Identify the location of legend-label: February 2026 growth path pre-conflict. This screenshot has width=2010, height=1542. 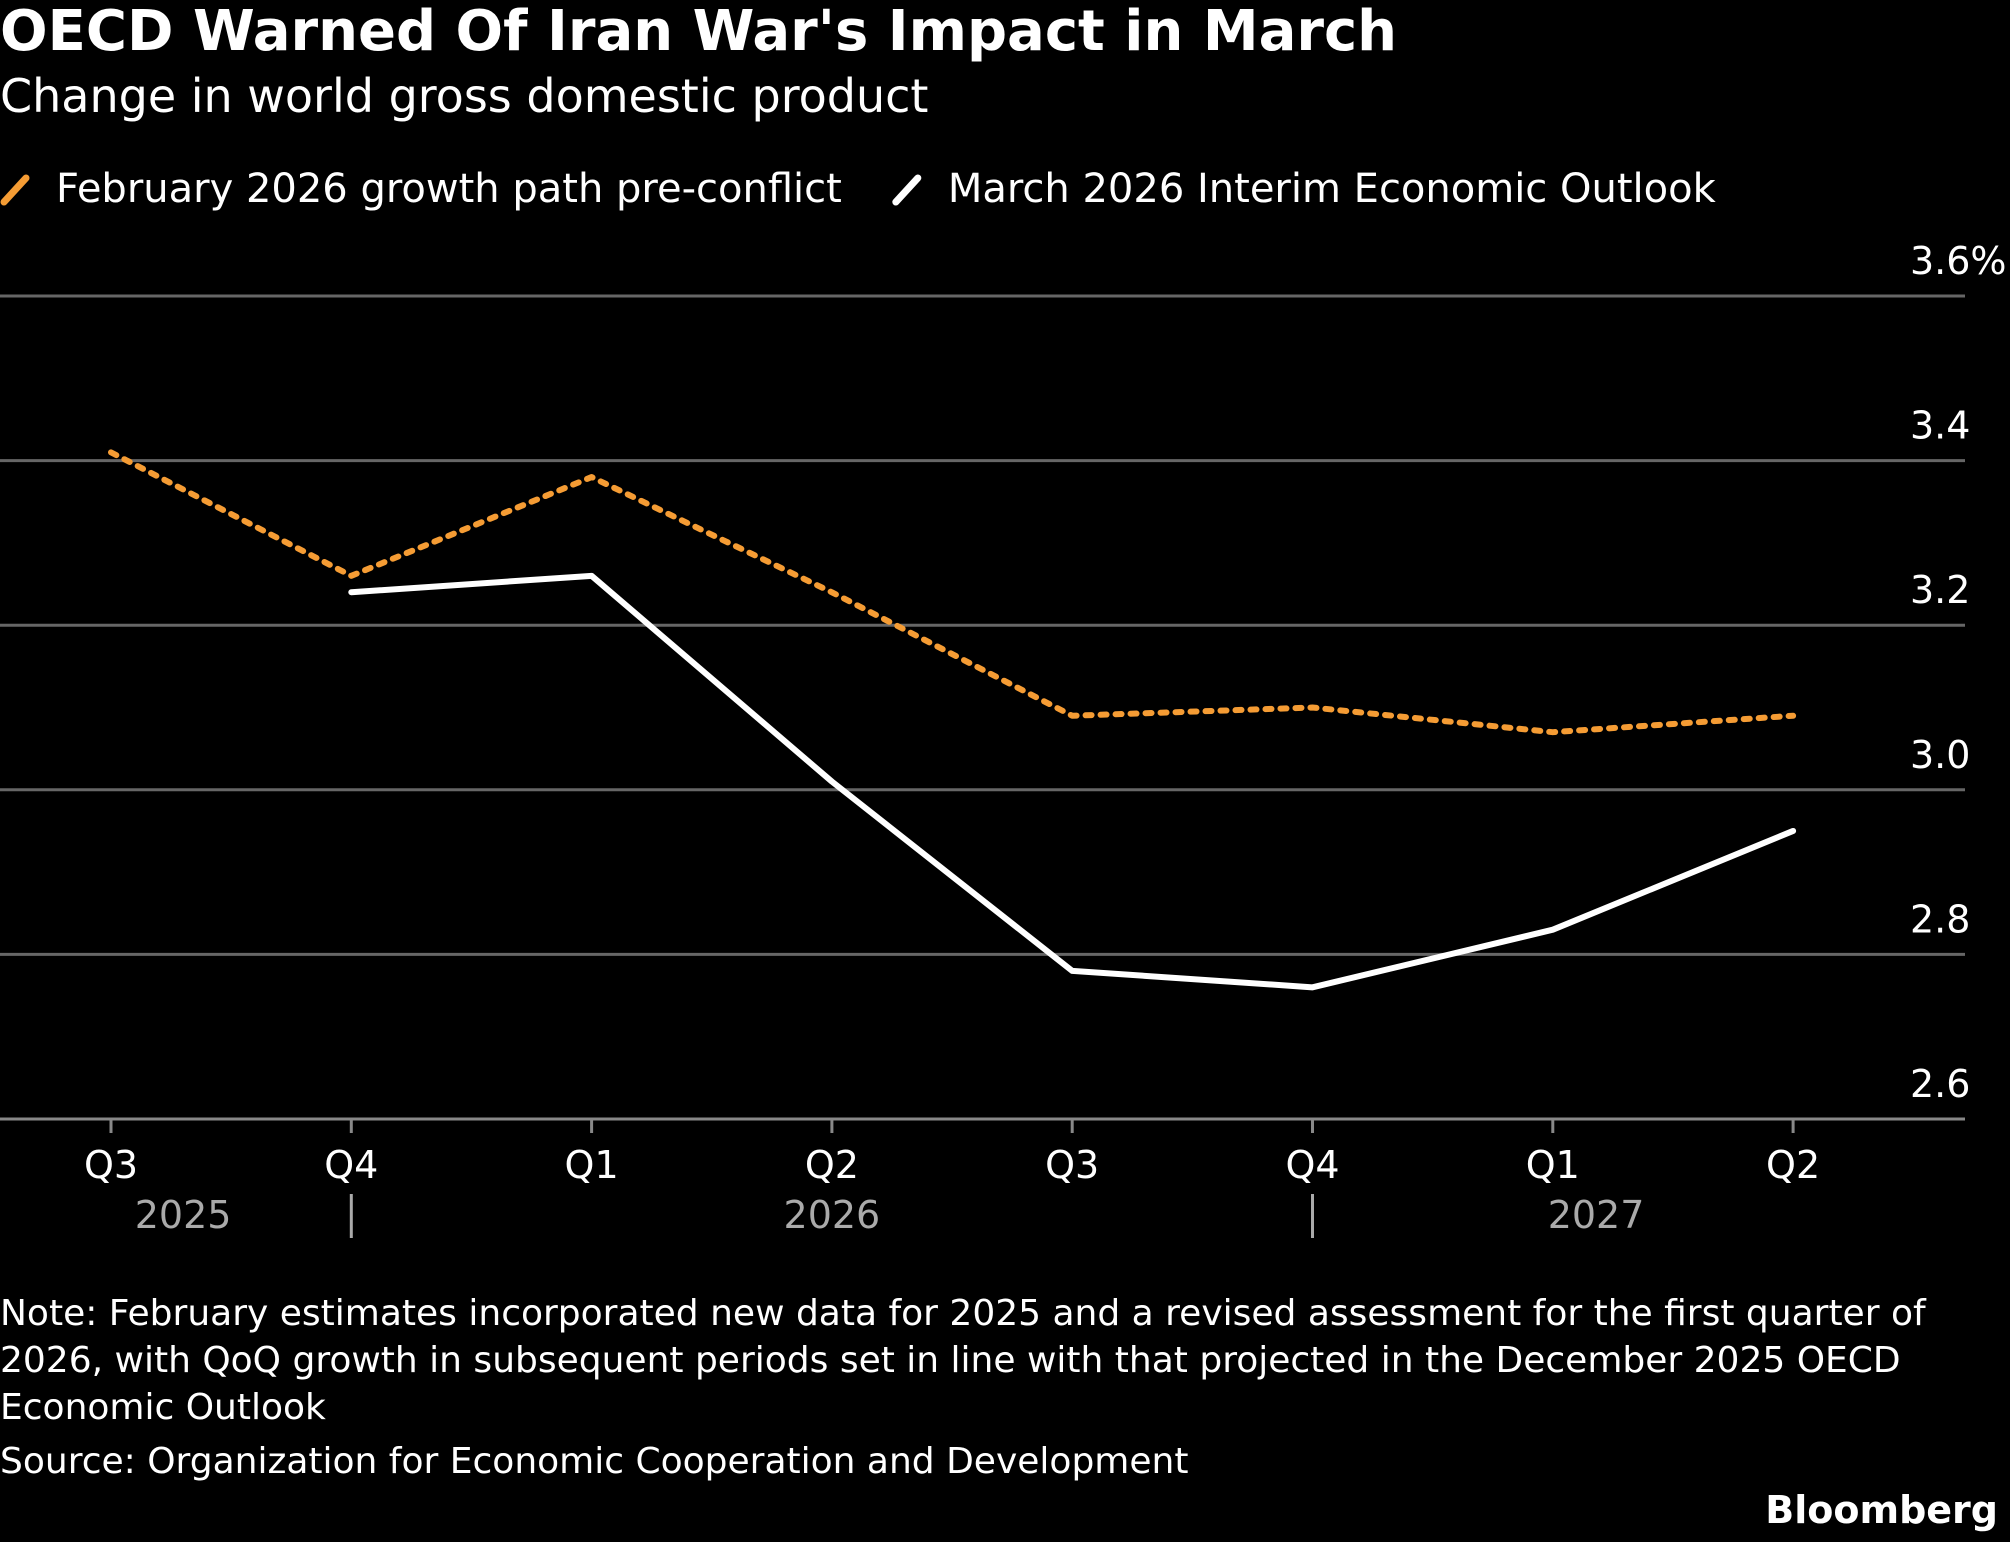
(449, 189).